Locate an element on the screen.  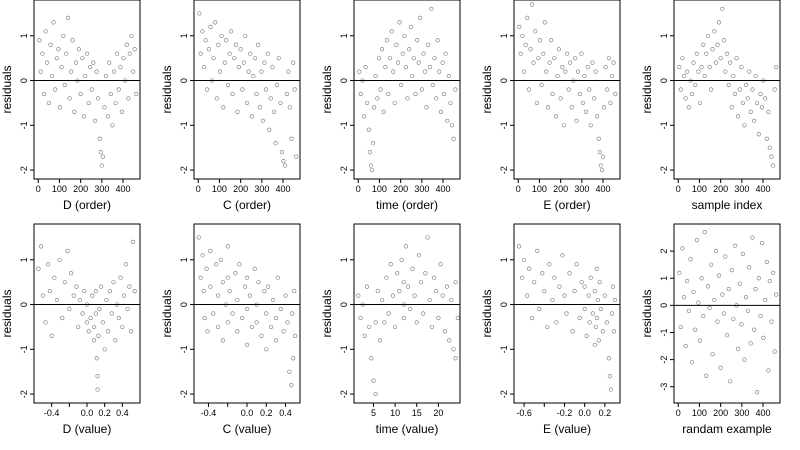
scatter-panel-9: -0.6 -0.2 0.0 0.2 -2 -1 0 1 E (value) residuals is located at coordinates (550, 329).